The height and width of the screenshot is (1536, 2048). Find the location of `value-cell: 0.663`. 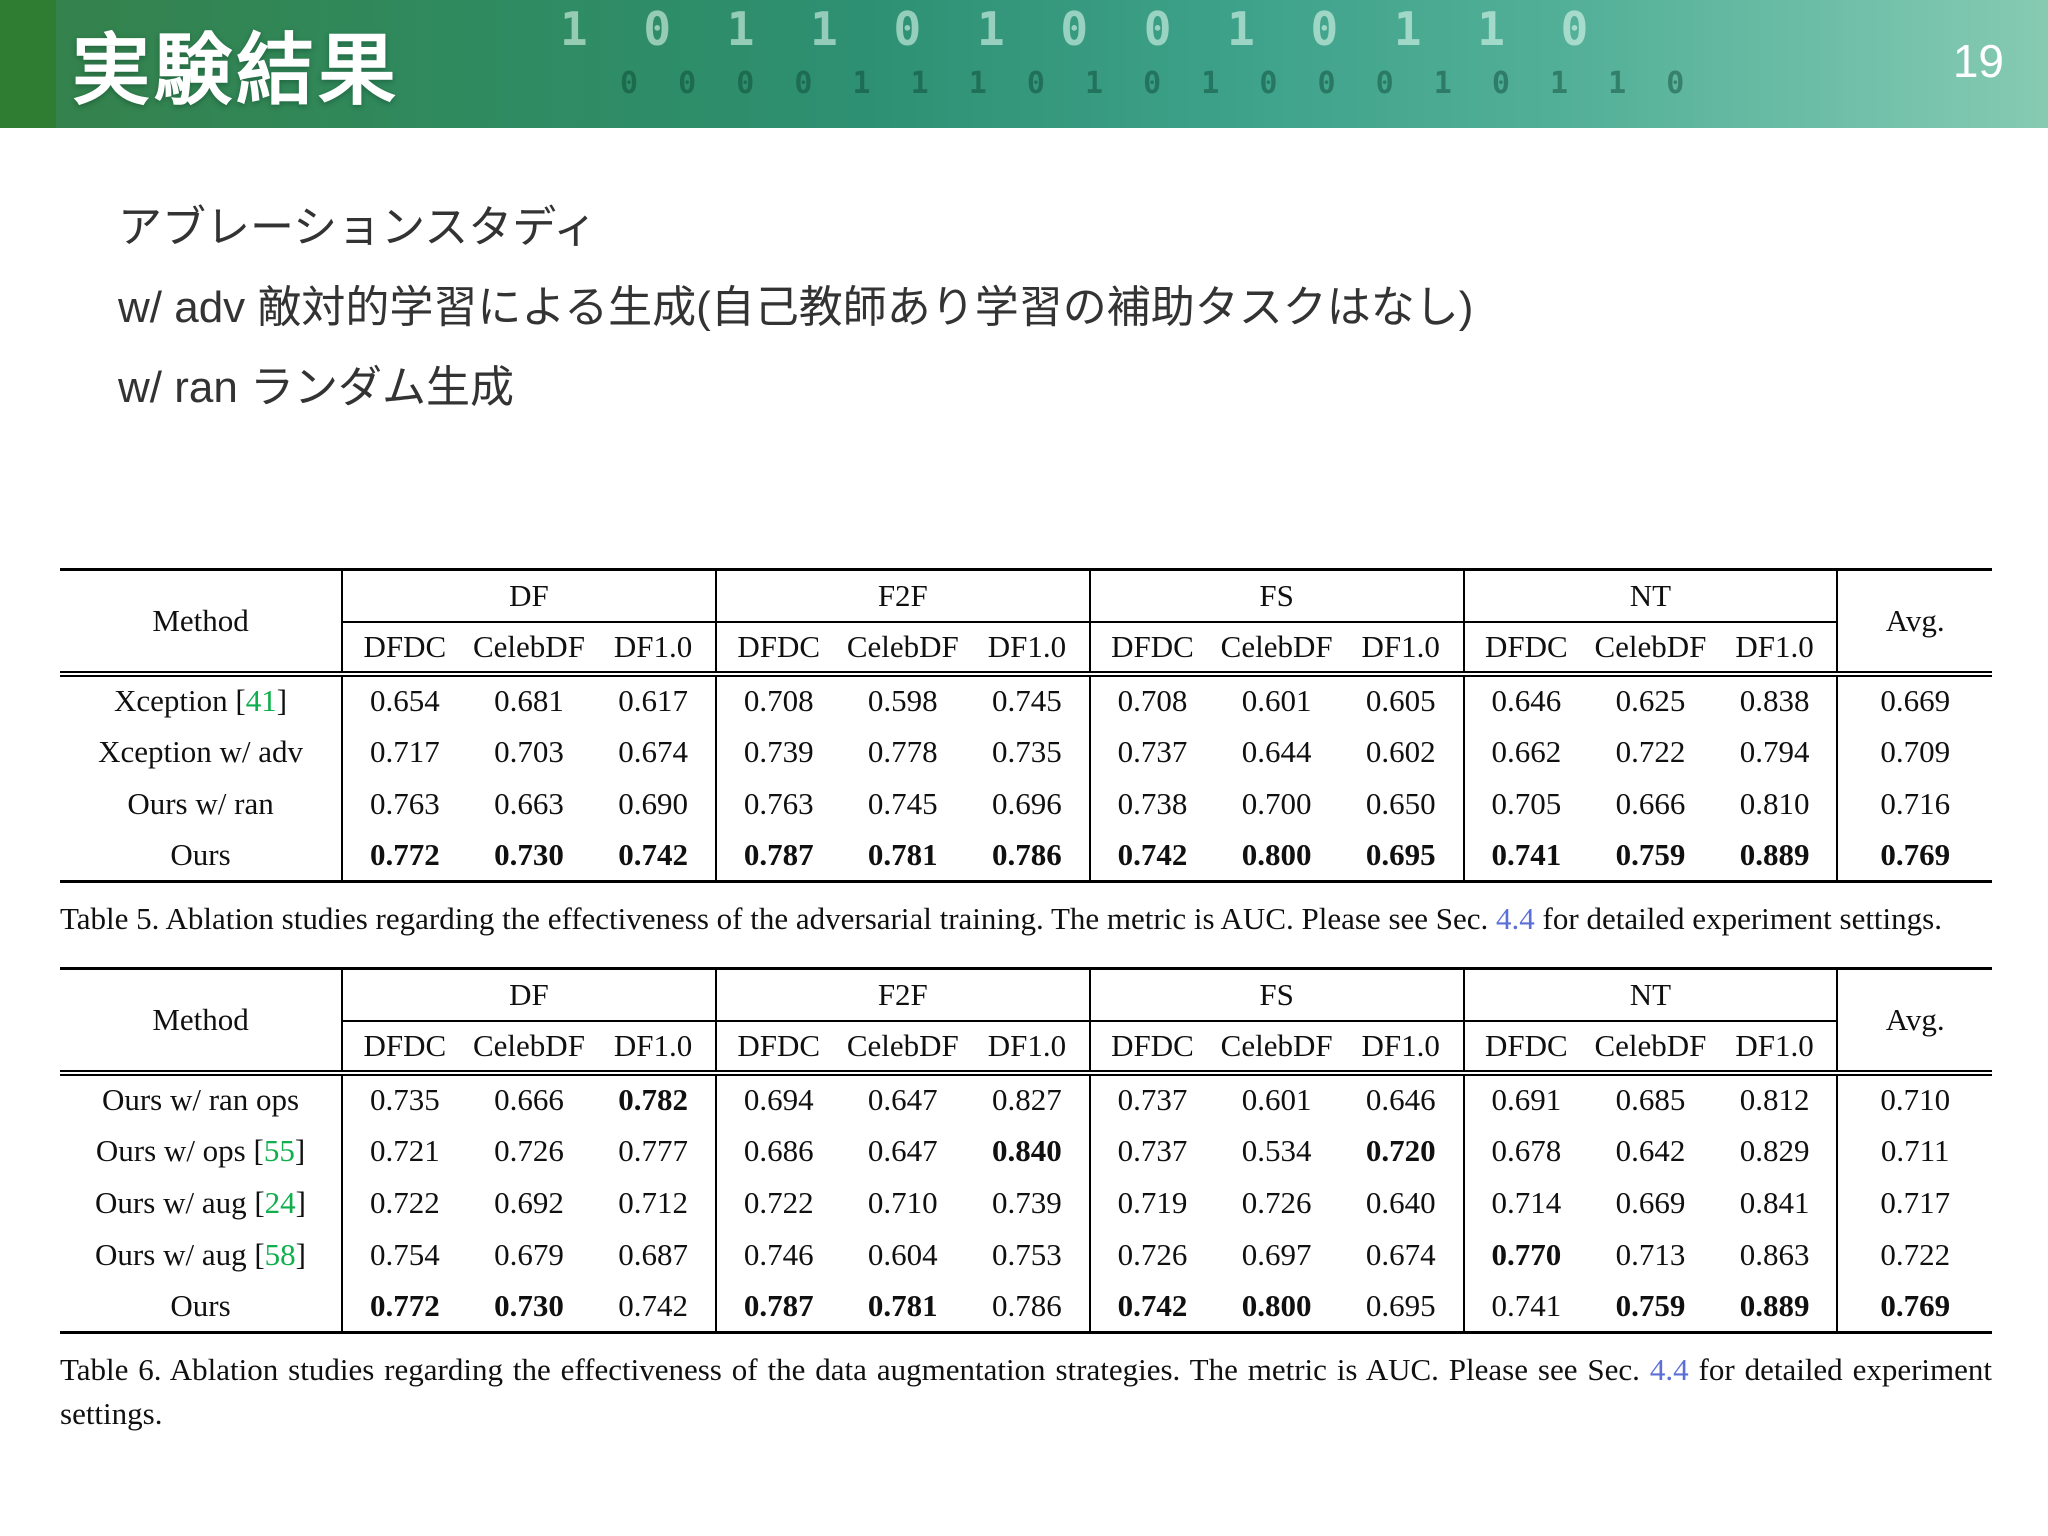

value-cell: 0.663 is located at coordinates (529, 803).